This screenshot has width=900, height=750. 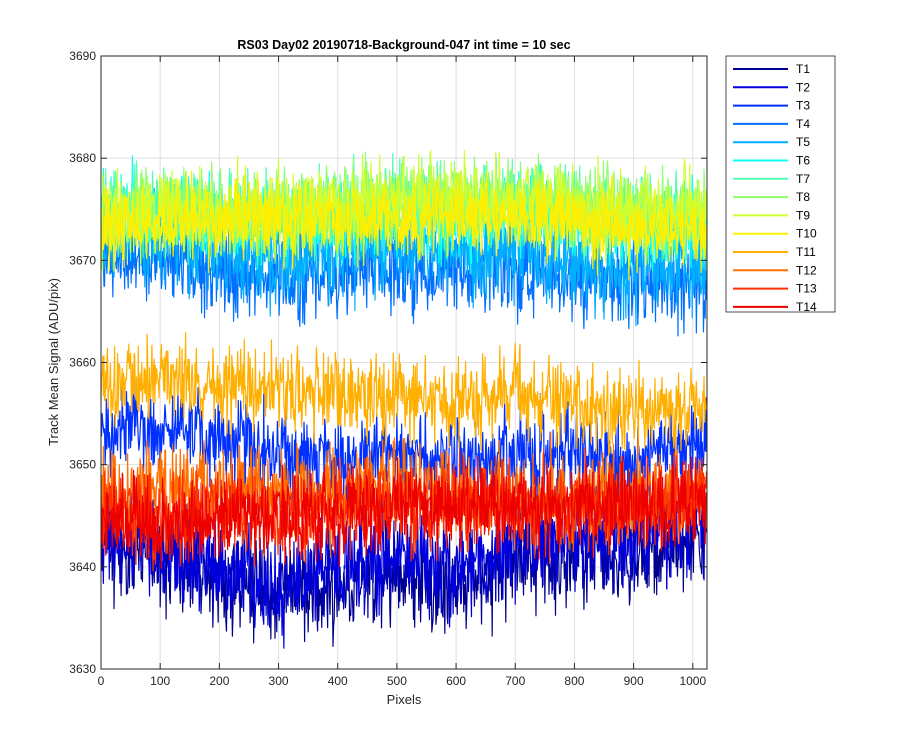 I want to click on legend-label-t6: T6, so click(x=803, y=161).